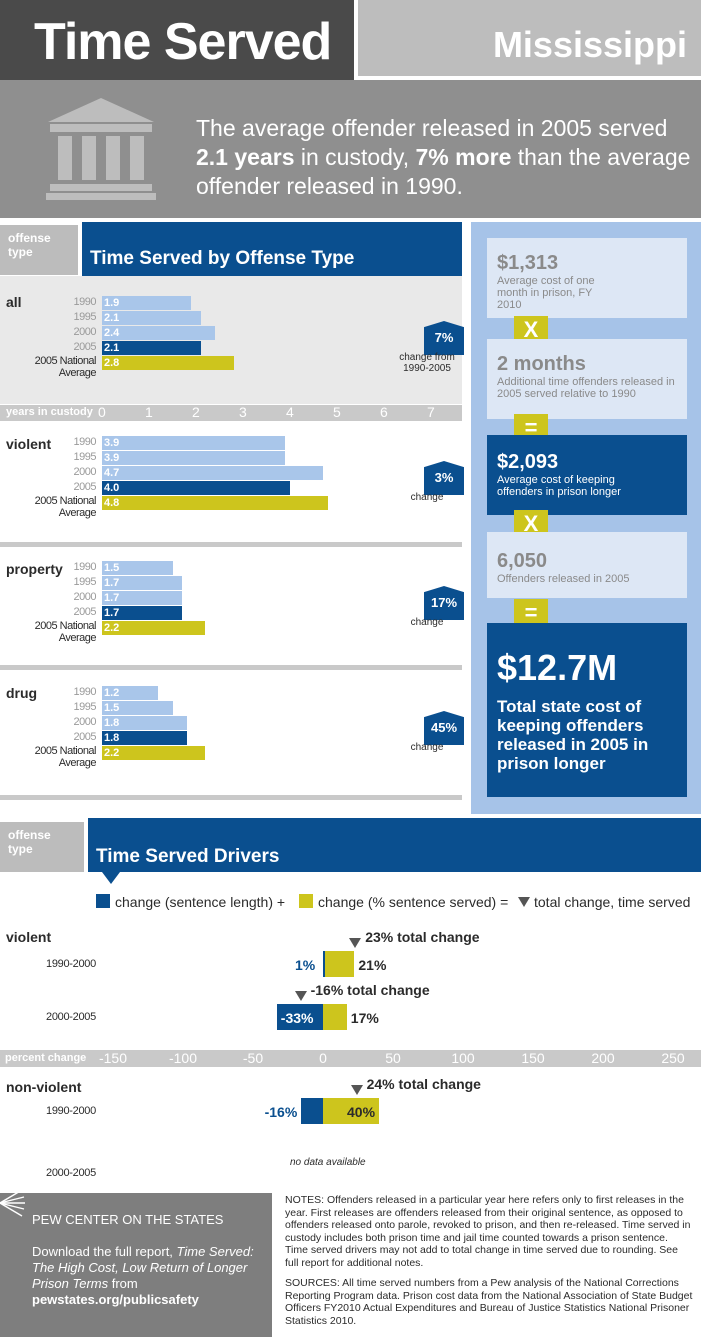 The height and width of the screenshot is (1337, 701). I want to click on released-value: 6,050, so click(522, 561).